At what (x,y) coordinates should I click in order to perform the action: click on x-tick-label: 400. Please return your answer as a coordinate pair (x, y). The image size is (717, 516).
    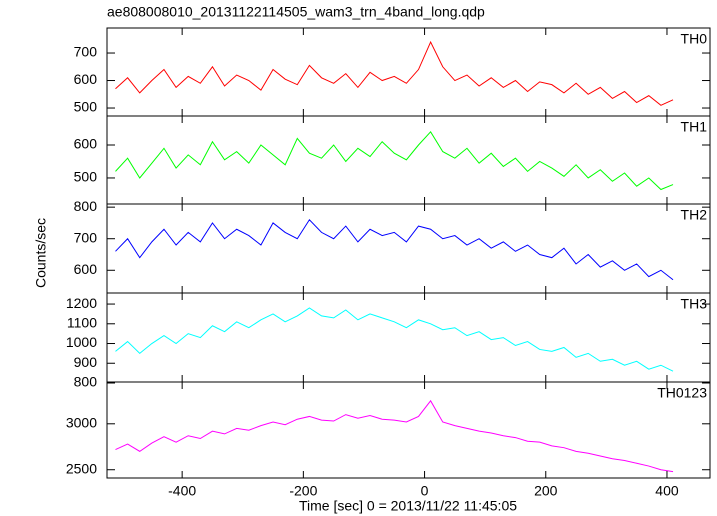
    Looking at the image, I should click on (667, 491).